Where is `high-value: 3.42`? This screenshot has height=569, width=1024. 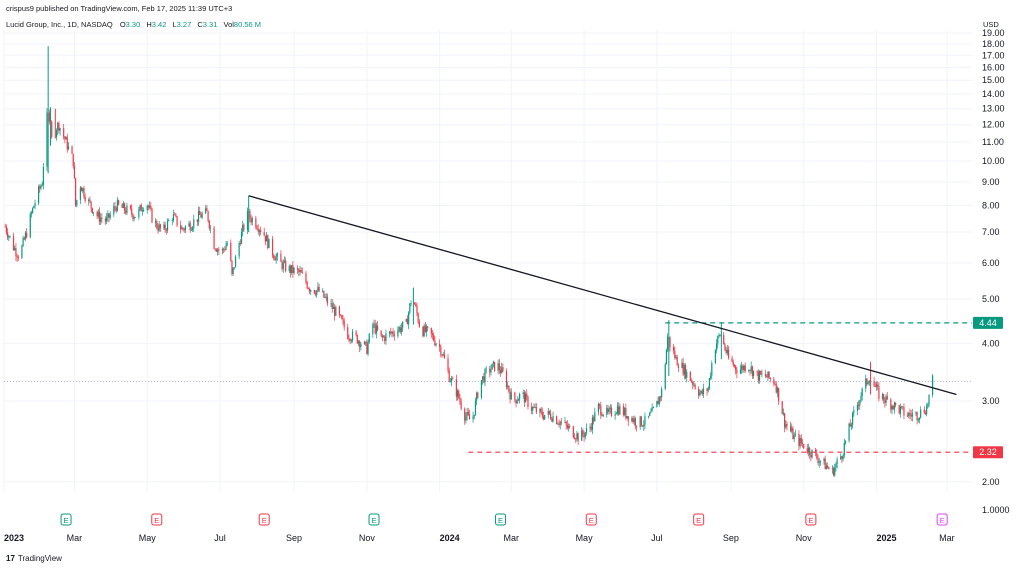 high-value: 3.42 is located at coordinates (159, 24).